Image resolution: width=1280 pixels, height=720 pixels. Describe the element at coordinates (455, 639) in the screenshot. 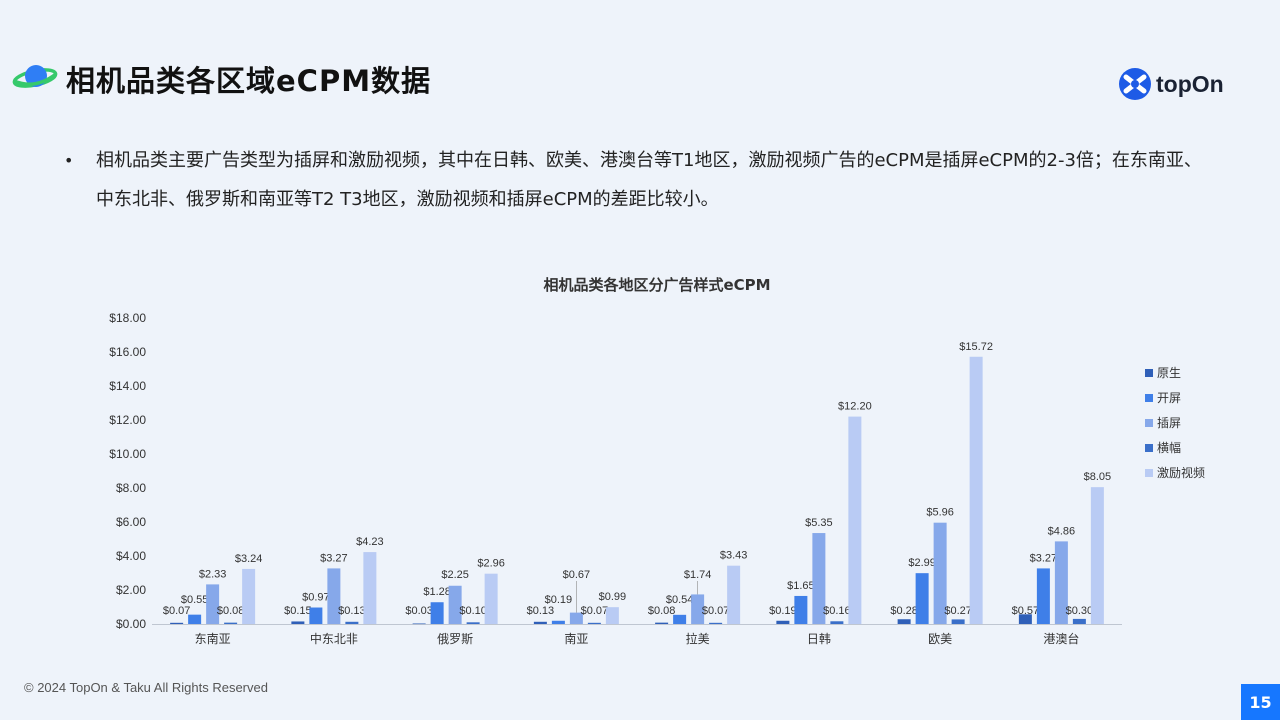

I see `x-tick-label: 俄罗斯` at that location.